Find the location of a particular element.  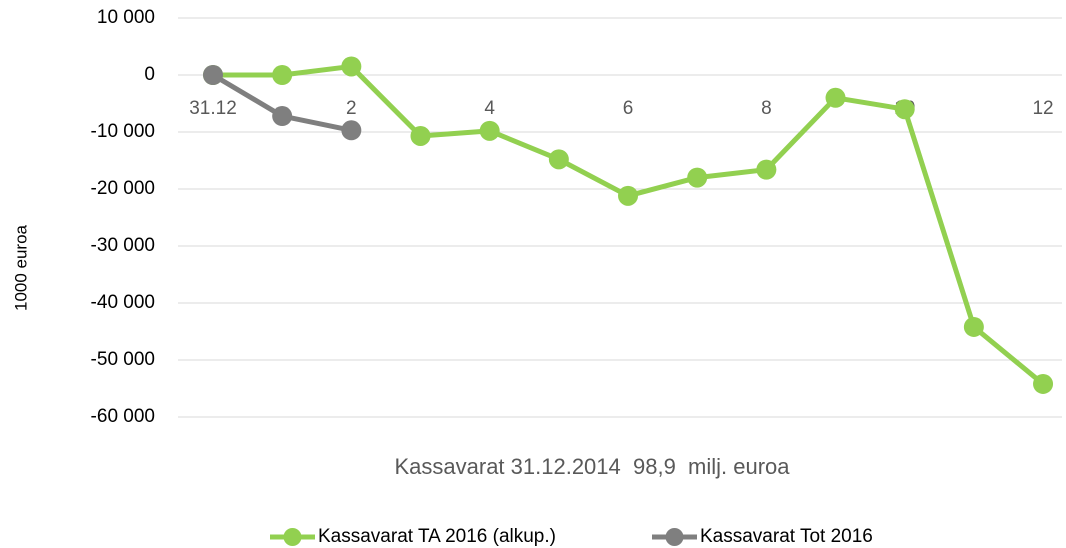

y-tick-label: 10 000 is located at coordinates (126, 17).